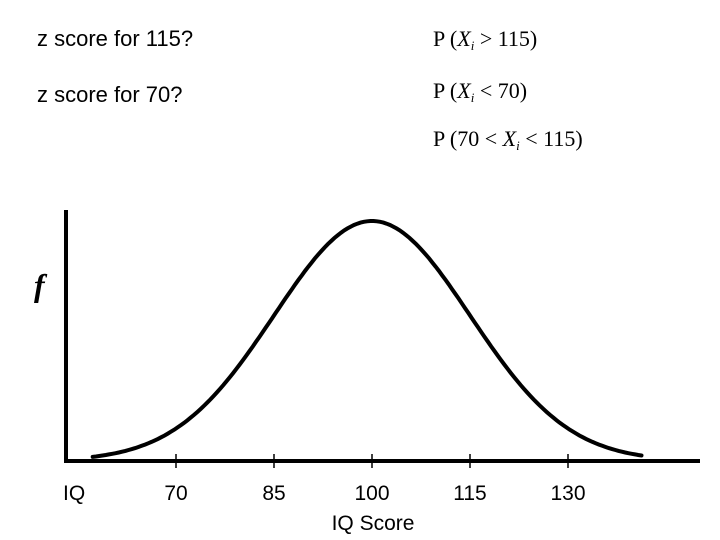  Describe the element at coordinates (41, 285) in the screenshot. I see `y-axis-label: f` at that location.